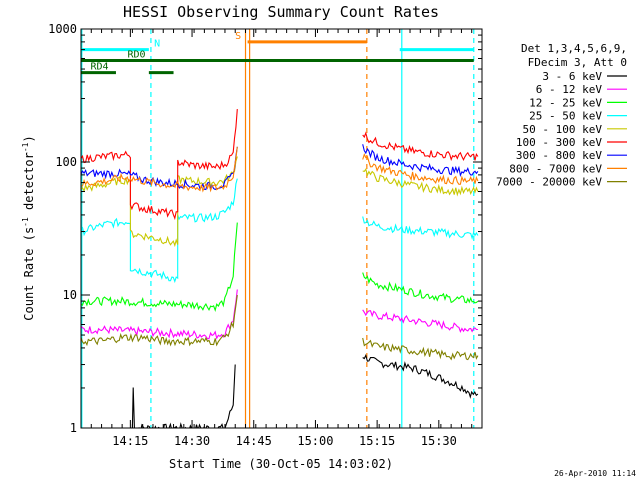 This screenshot has height=480, width=640. I want to click on x-tick-label-2: 14:45, so click(254, 441).